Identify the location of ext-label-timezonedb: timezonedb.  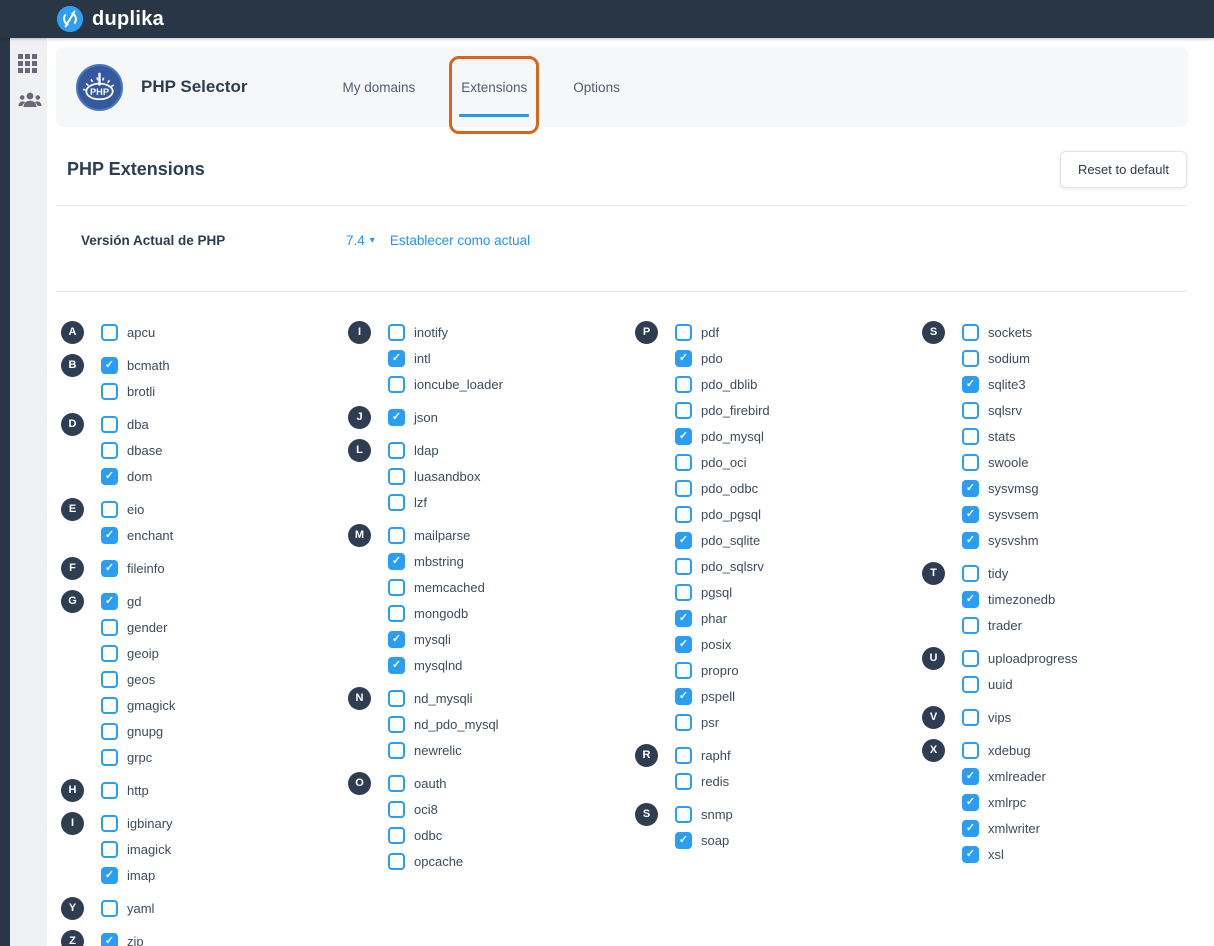
(1022, 599).